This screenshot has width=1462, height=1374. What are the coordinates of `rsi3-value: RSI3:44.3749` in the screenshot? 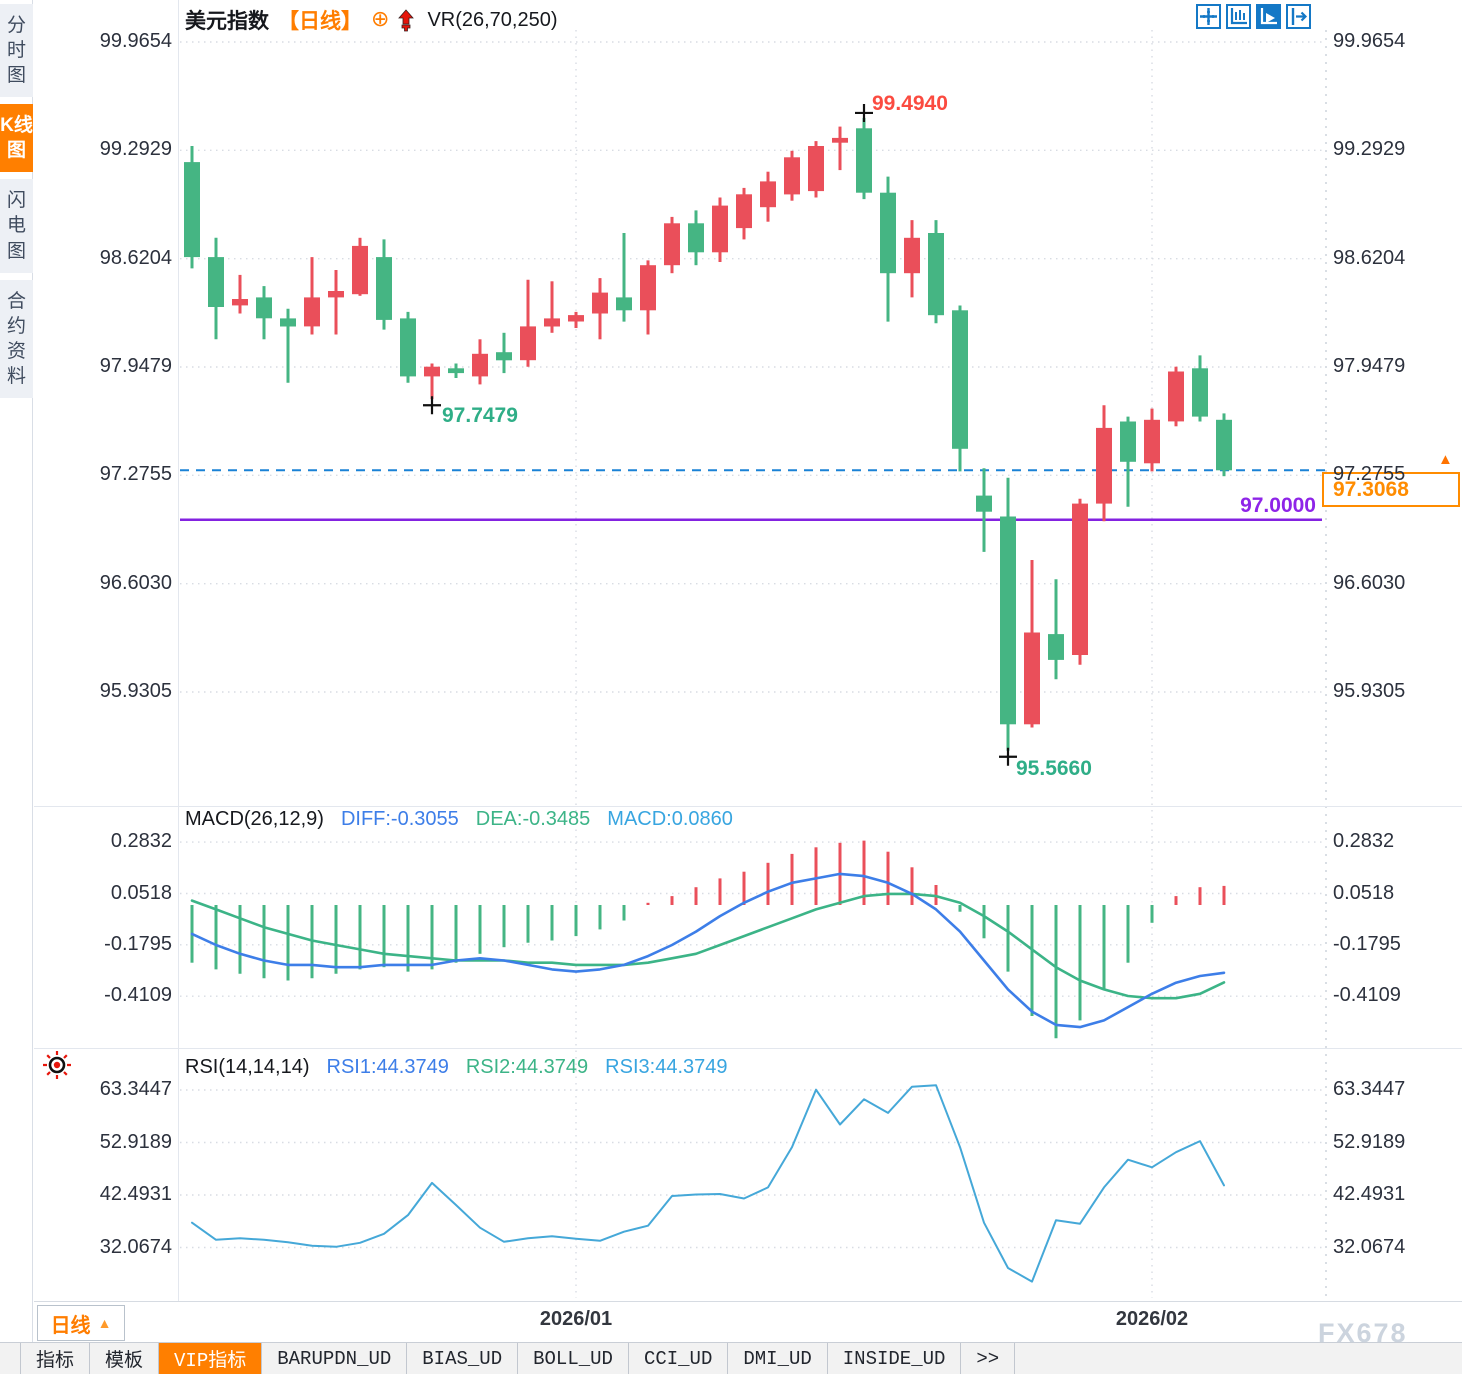 It's located at (666, 1067).